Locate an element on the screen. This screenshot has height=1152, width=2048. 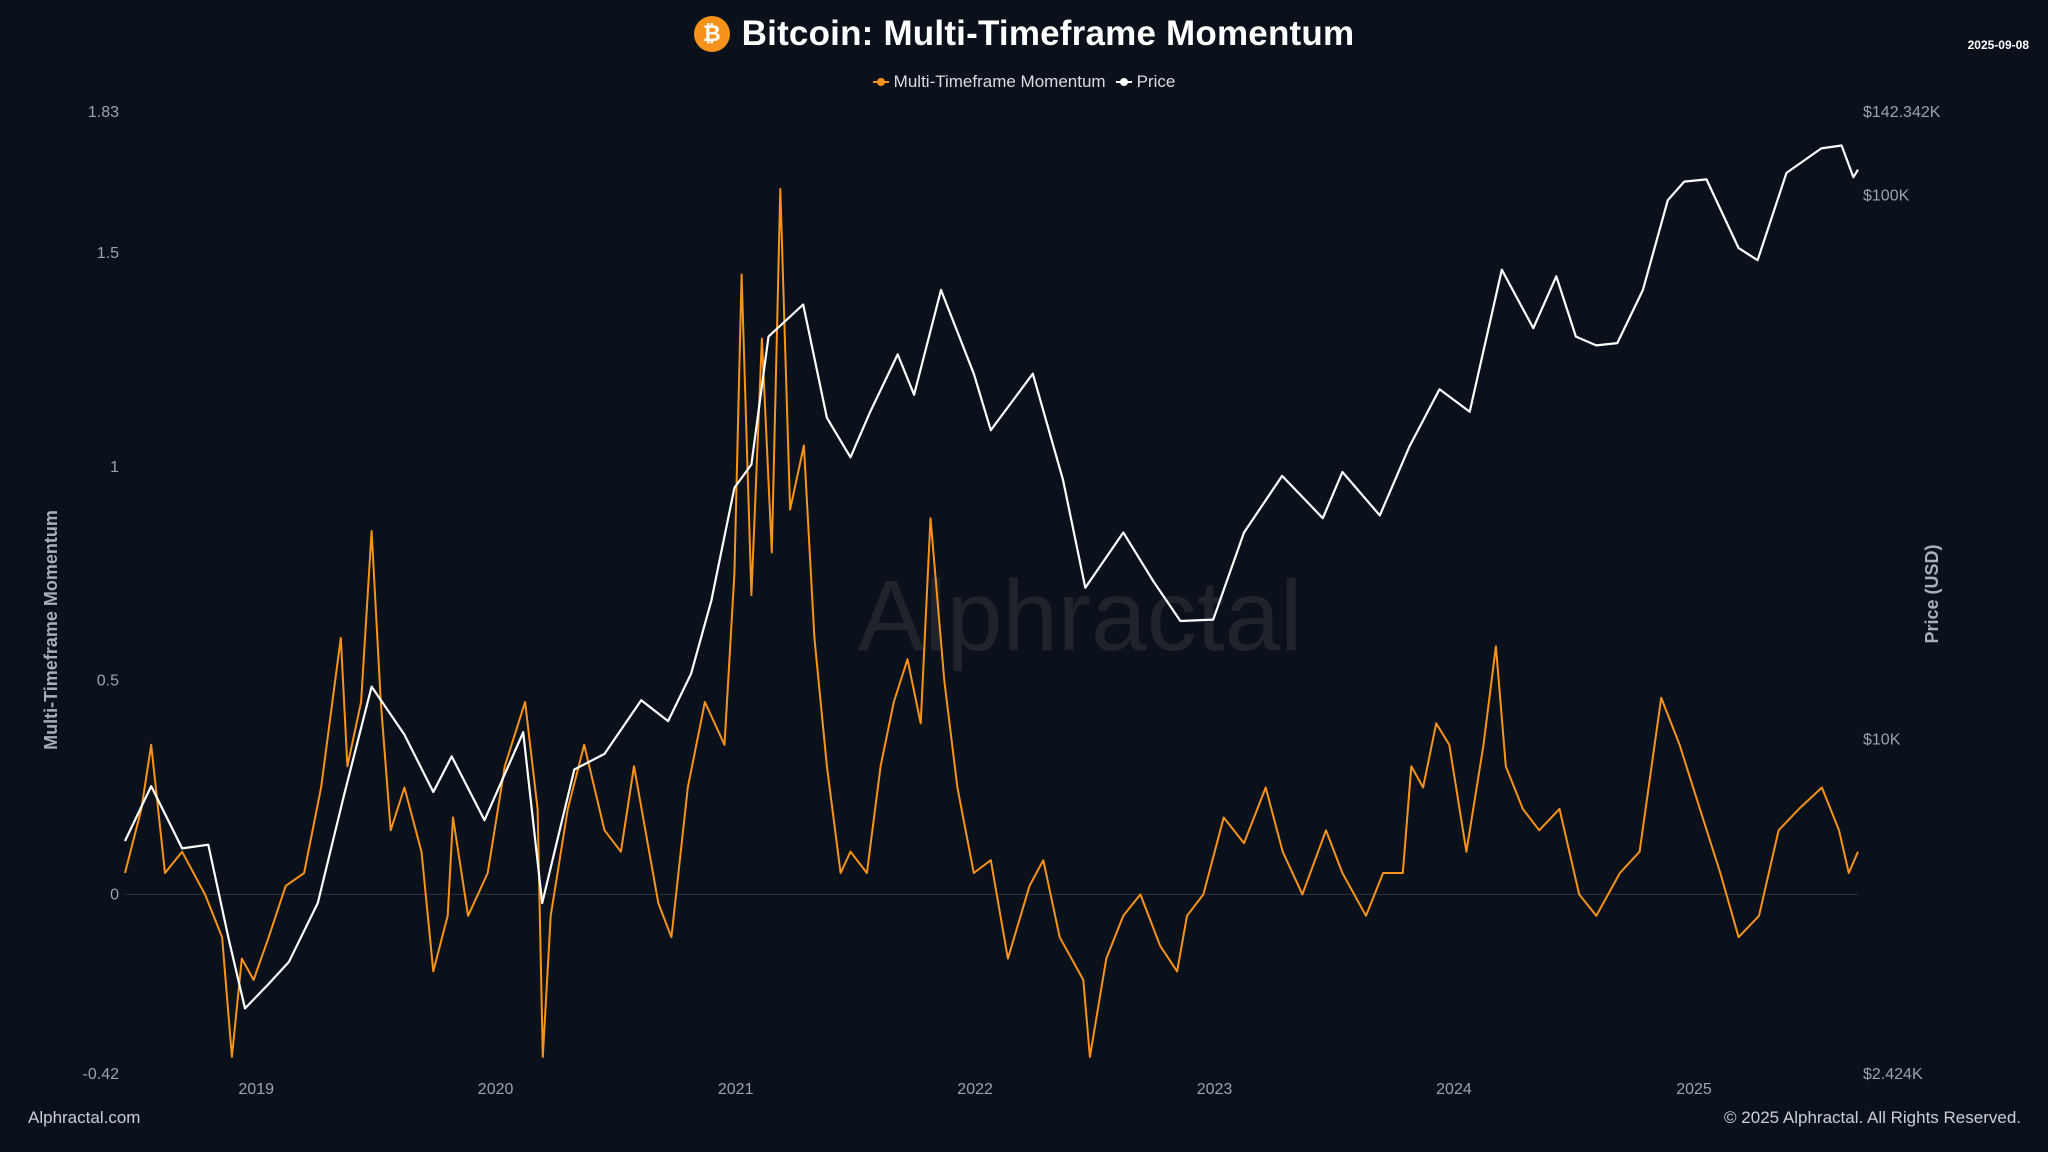
x-tick-label: 2022 is located at coordinates (975, 1089).